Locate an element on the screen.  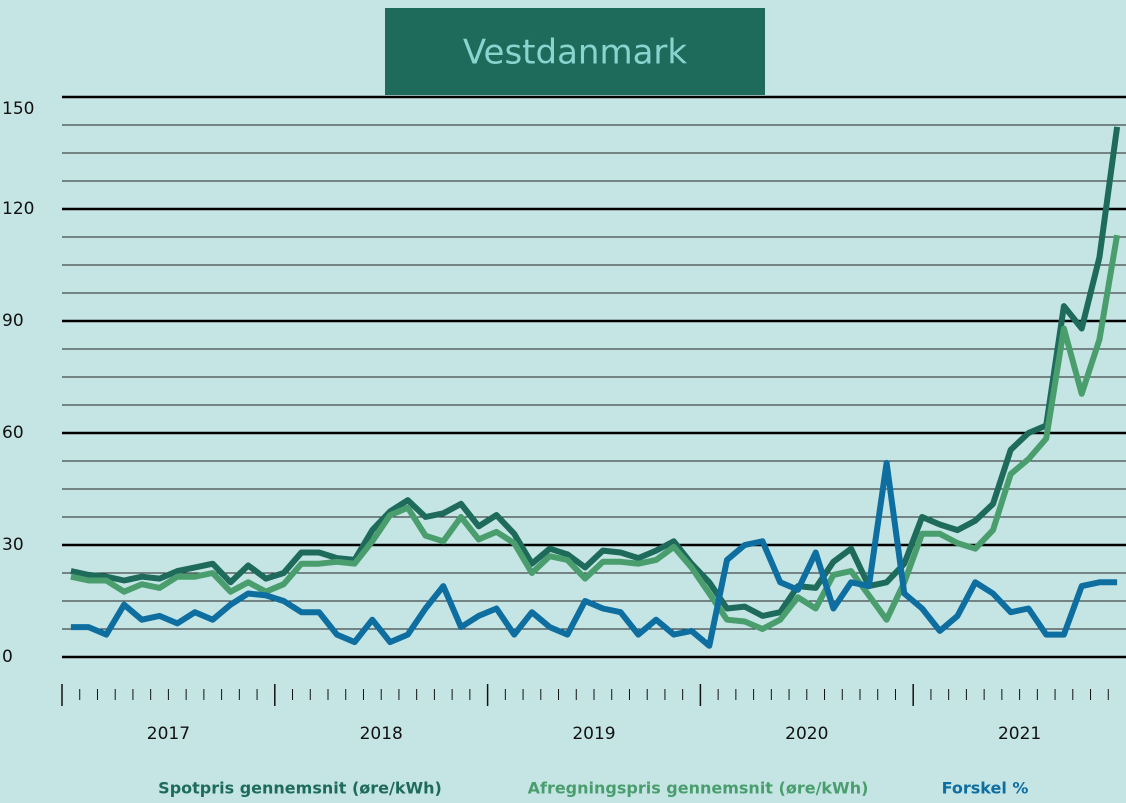
x-tick-label: 2018 is located at coordinates (381, 734).